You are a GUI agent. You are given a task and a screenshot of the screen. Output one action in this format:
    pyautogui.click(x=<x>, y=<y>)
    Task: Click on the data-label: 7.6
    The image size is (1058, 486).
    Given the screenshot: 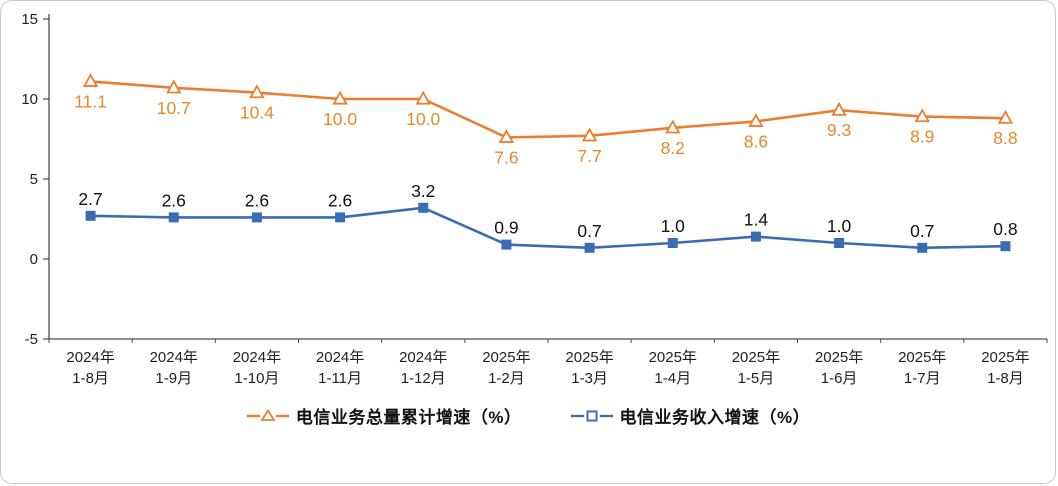 What is the action you would take?
    pyautogui.click(x=506, y=157)
    